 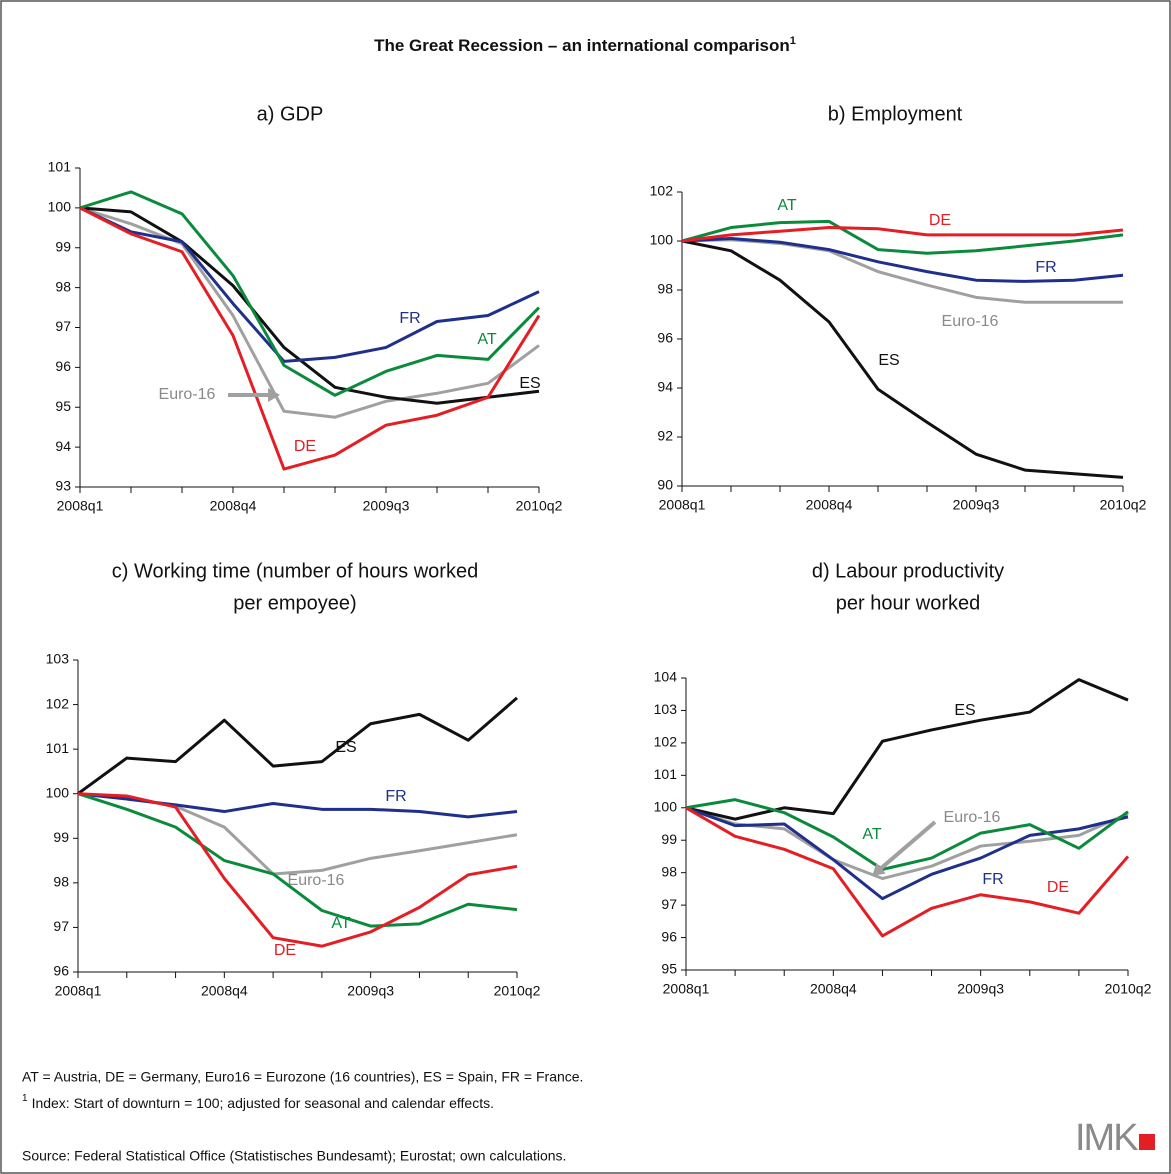 I want to click on chart-title: a) GDP, so click(x=290, y=114).